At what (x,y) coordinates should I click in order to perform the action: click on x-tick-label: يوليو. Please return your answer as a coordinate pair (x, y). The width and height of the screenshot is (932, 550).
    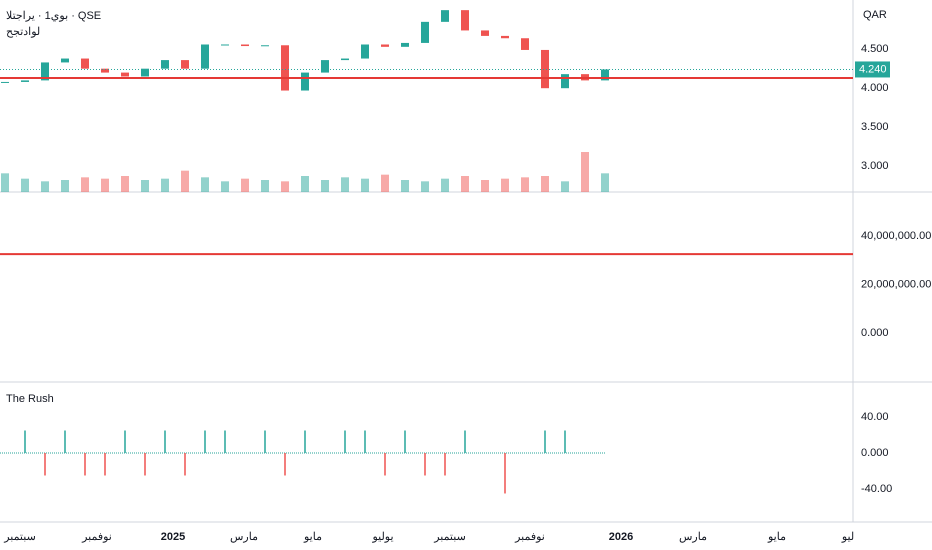
    Looking at the image, I should click on (382, 537).